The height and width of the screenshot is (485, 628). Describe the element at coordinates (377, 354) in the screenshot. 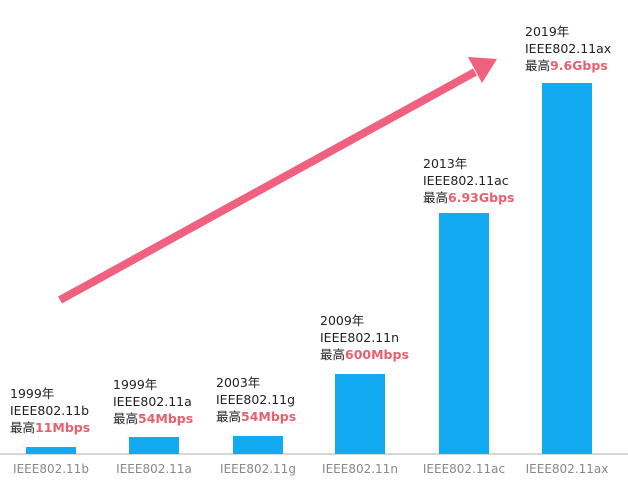

I see `label-speed: 600Mbps` at that location.